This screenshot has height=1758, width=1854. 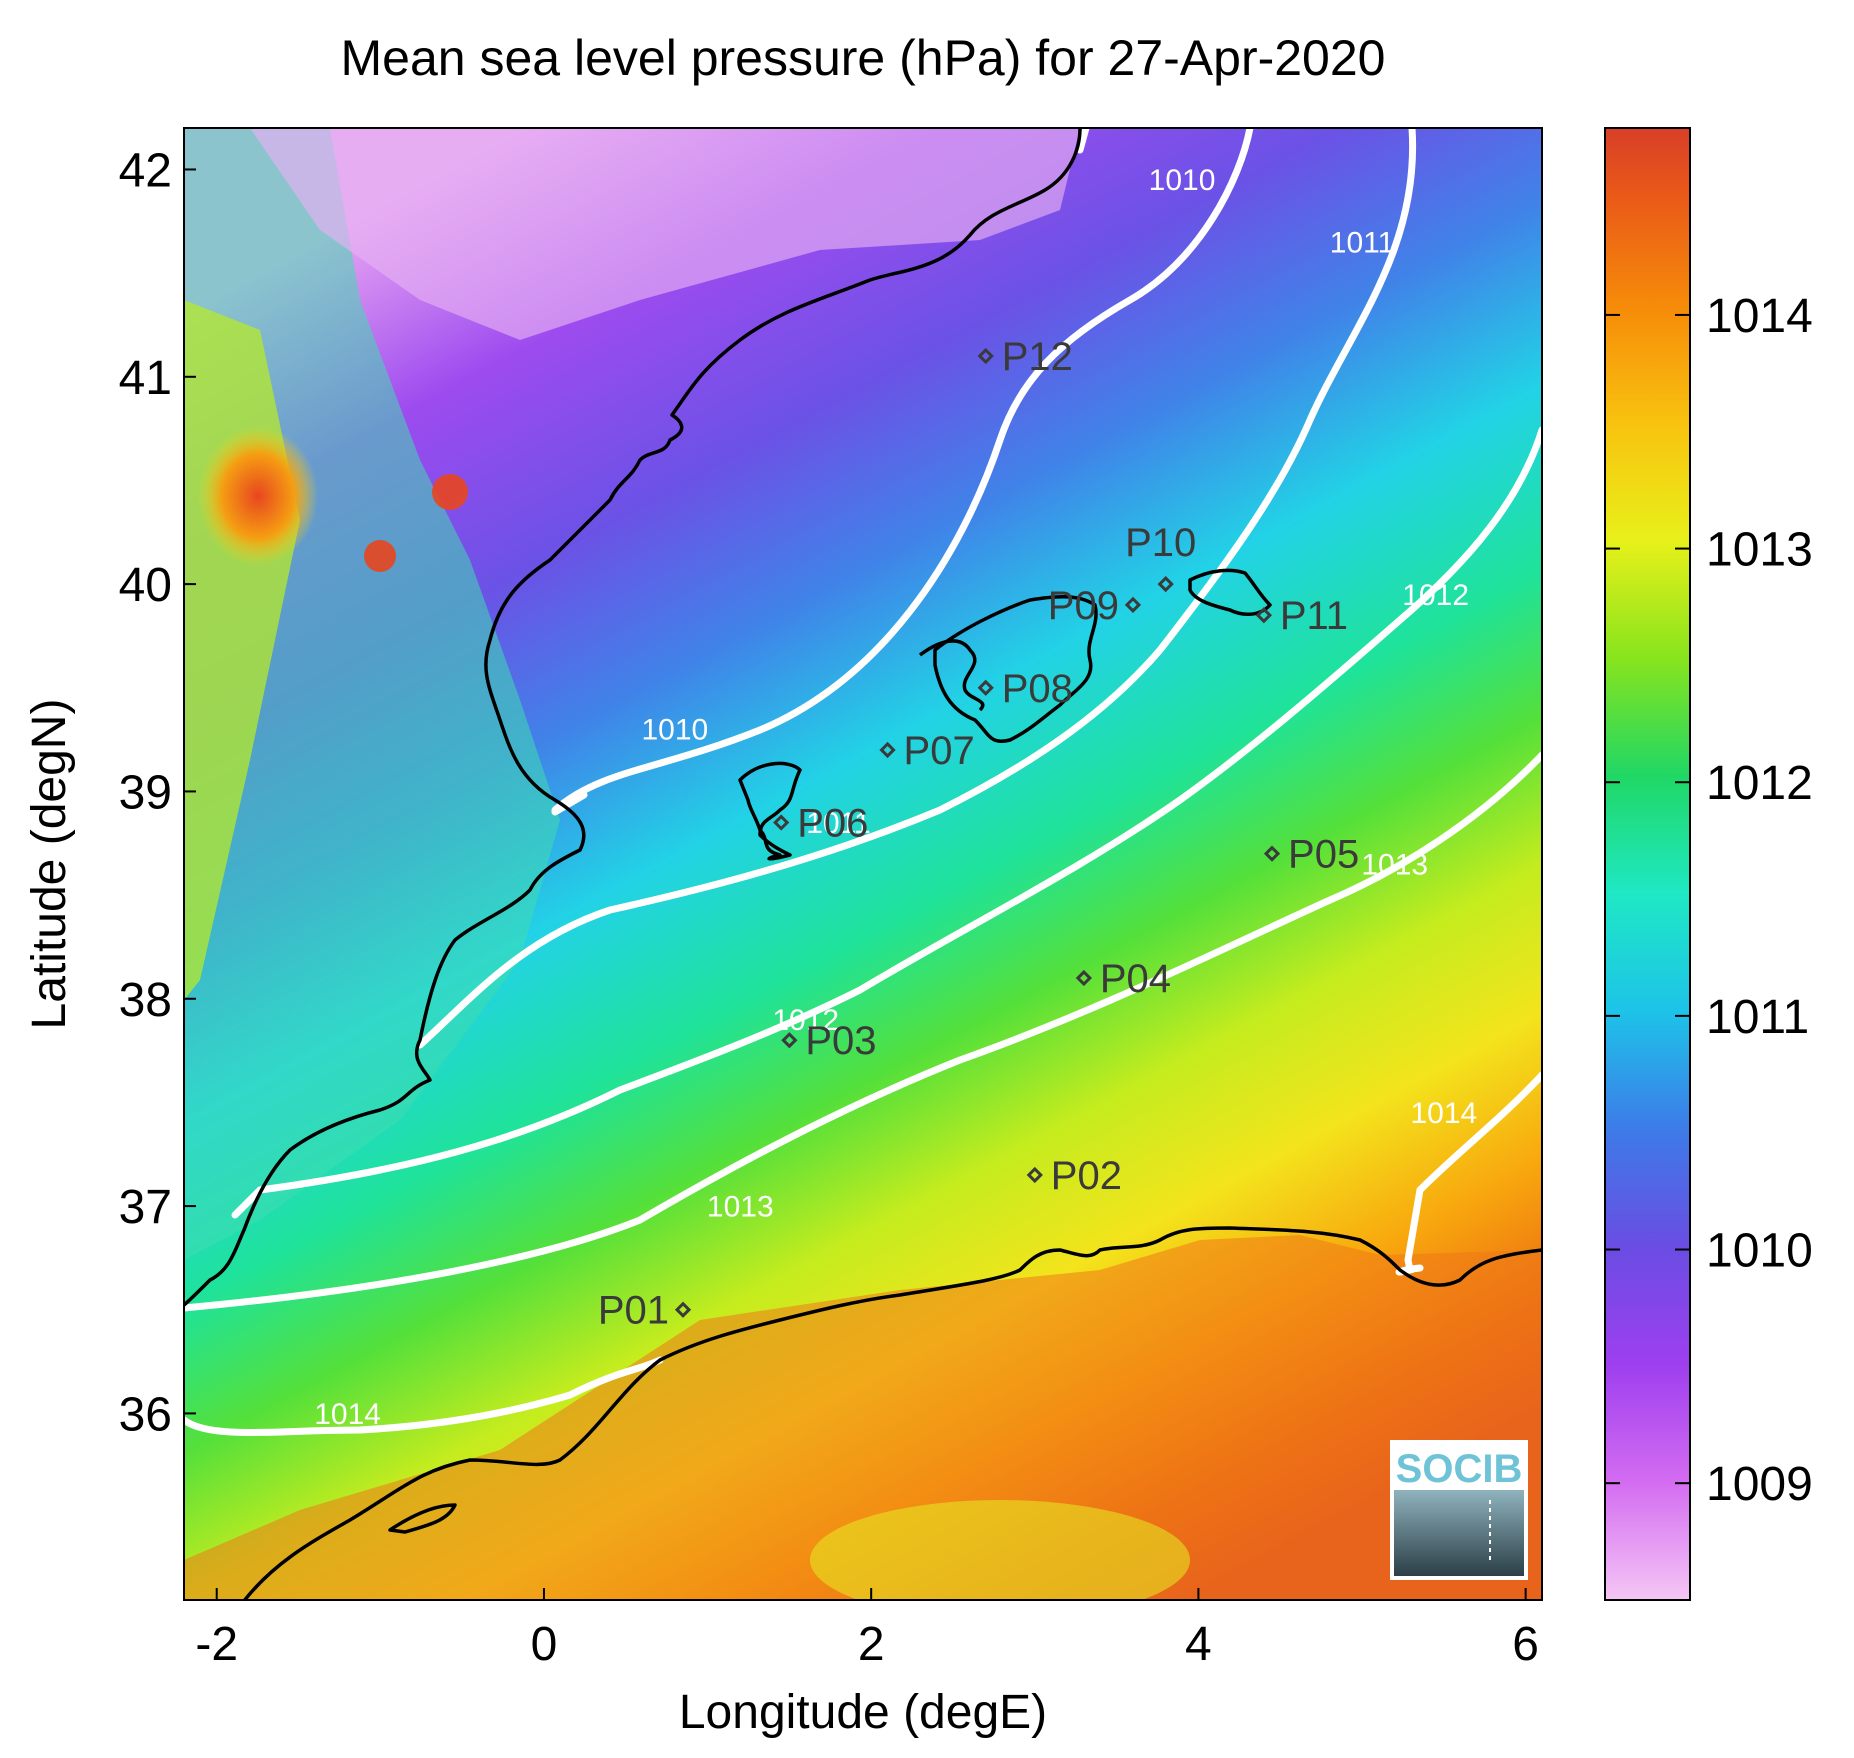 I want to click on station-label: P07, so click(x=939, y=751).